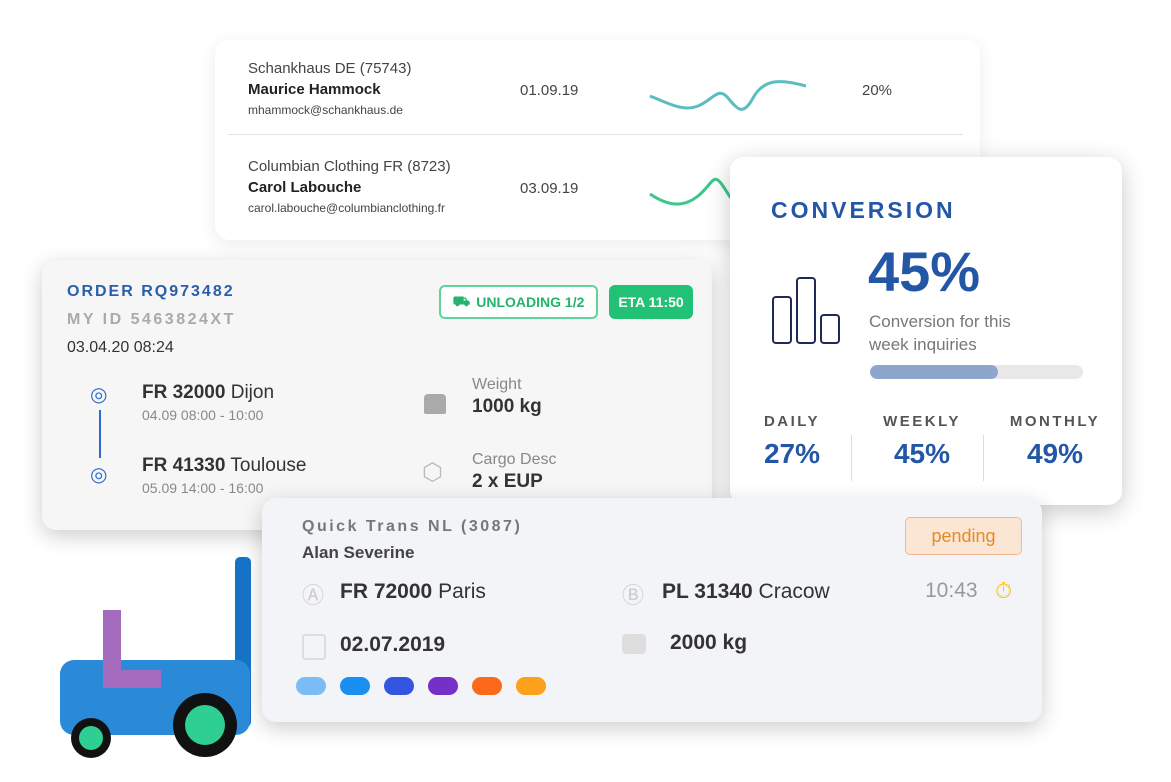  What do you see at coordinates (314, 647) in the screenshot?
I see `calendar-icon` at bounding box center [314, 647].